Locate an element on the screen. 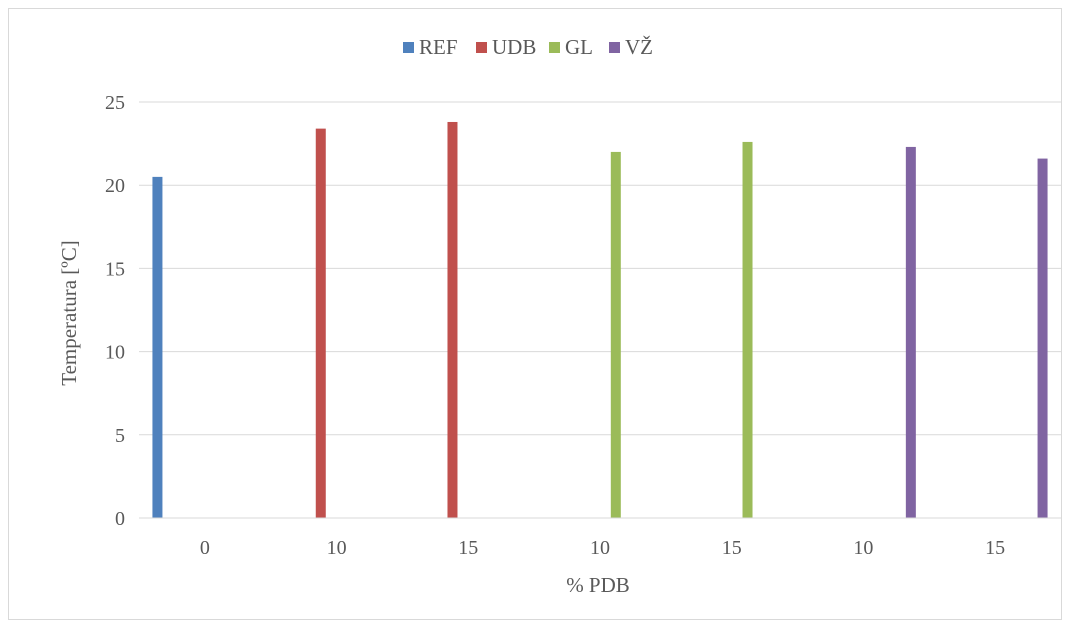 The width and height of the screenshot is (1071, 628). y-tick-label: 10 is located at coordinates (115, 353).